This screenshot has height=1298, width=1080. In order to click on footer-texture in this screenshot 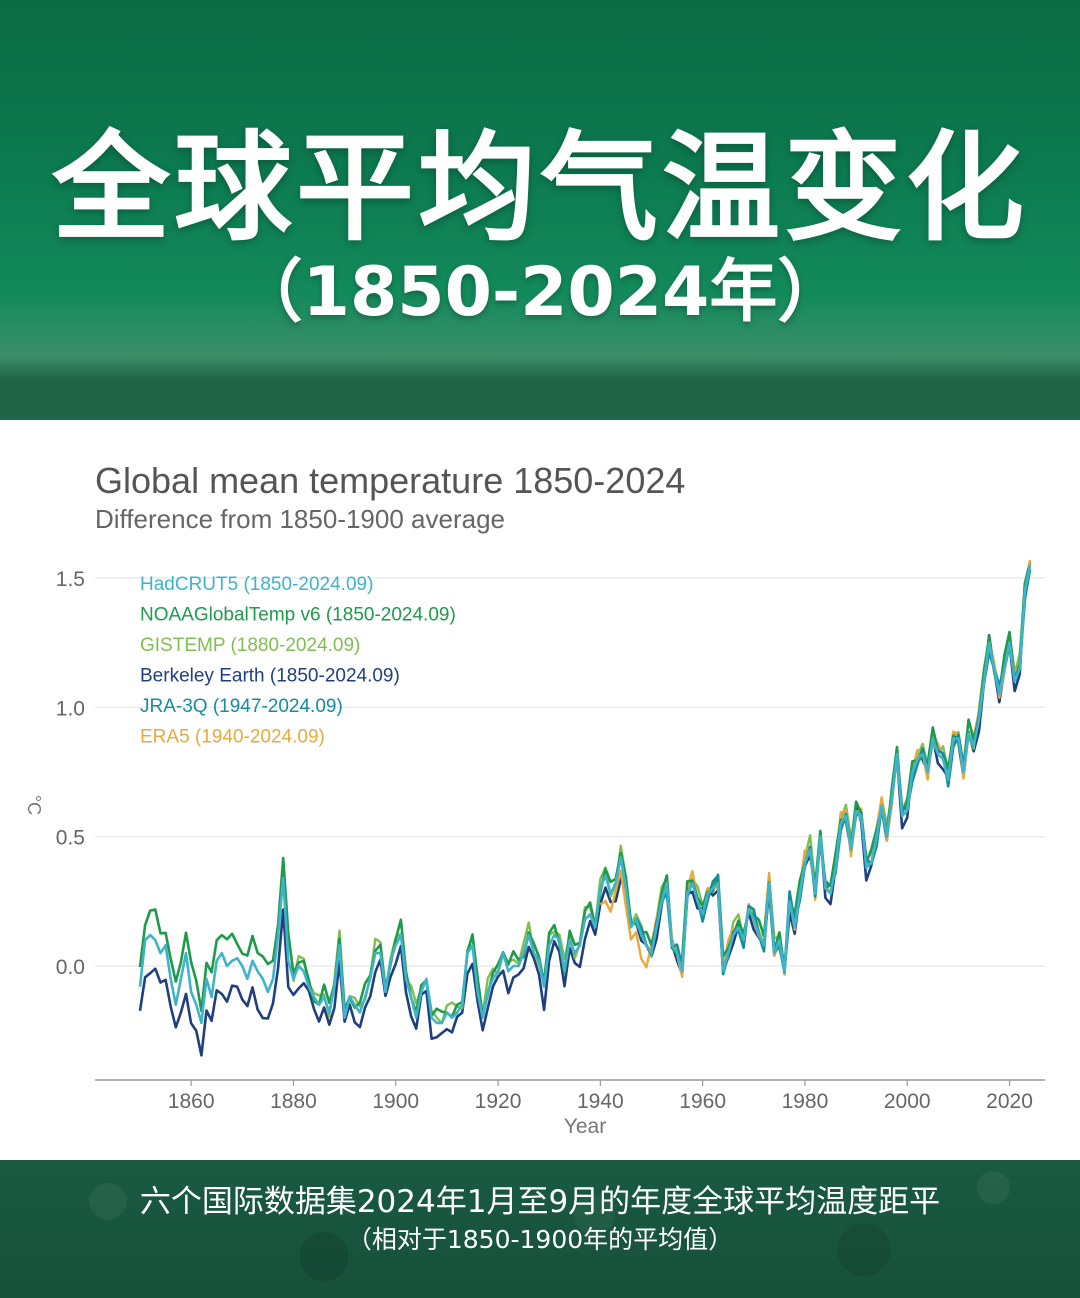, I will do `click(540, 1229)`.